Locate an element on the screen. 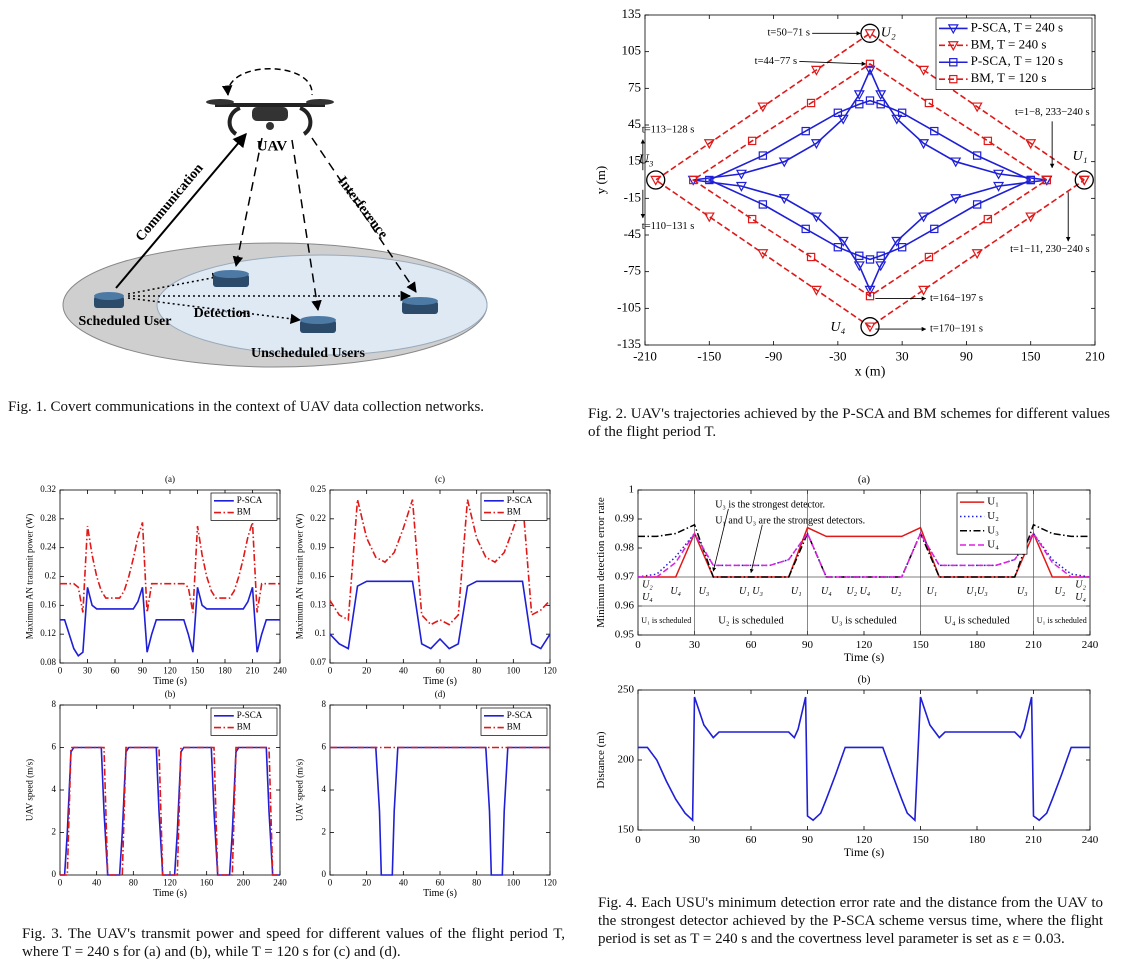 The height and width of the screenshot is (977, 1123). subplot-title: (b) is located at coordinates (170, 694).